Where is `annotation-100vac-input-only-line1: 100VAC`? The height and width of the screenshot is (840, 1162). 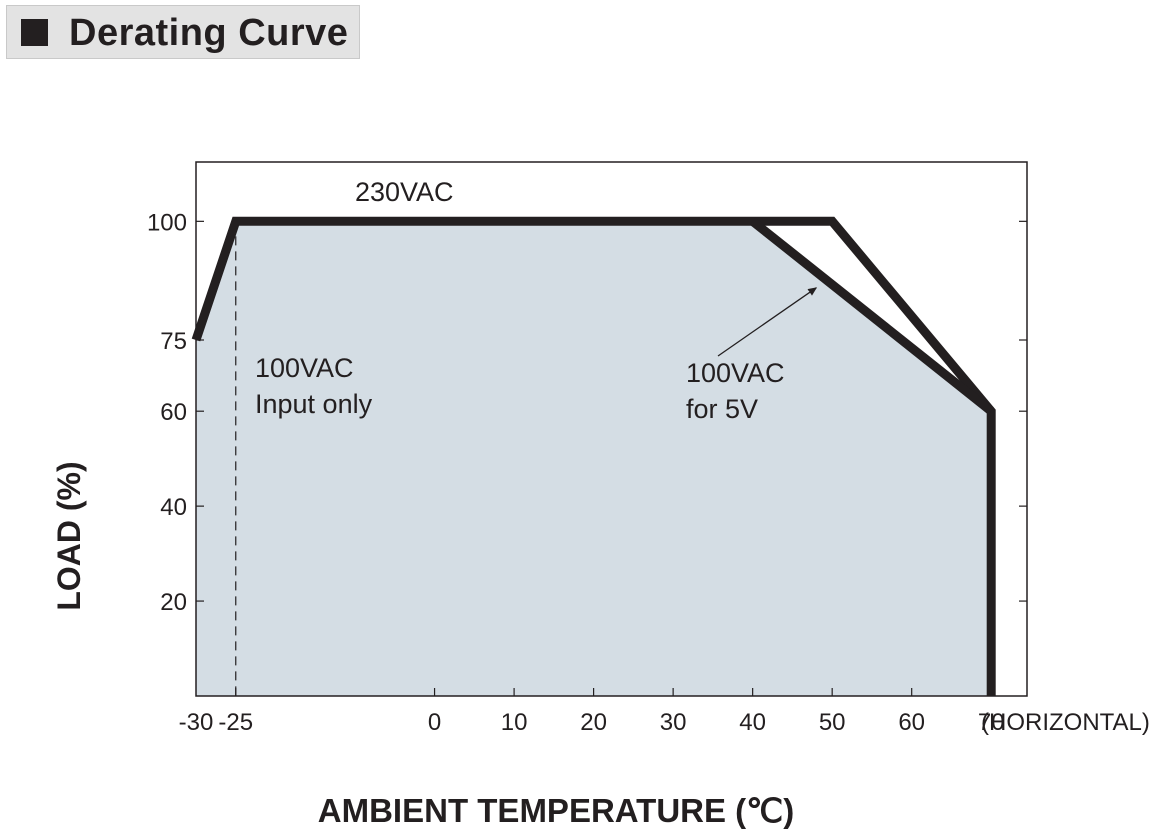
annotation-100vac-input-only-line1: 100VAC is located at coordinates (304, 368).